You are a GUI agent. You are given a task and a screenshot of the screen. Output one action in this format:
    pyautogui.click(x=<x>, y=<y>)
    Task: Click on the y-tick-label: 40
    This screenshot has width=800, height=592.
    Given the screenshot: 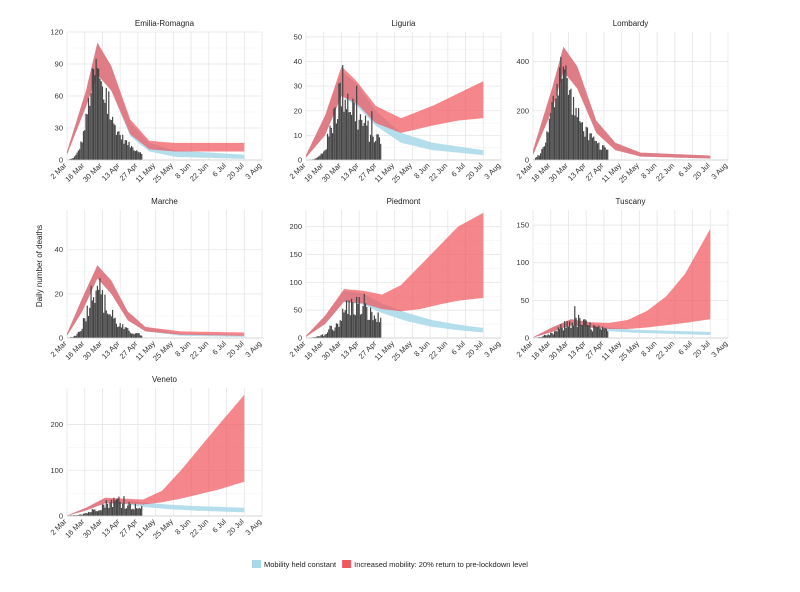 What is the action you would take?
    pyautogui.click(x=298, y=61)
    